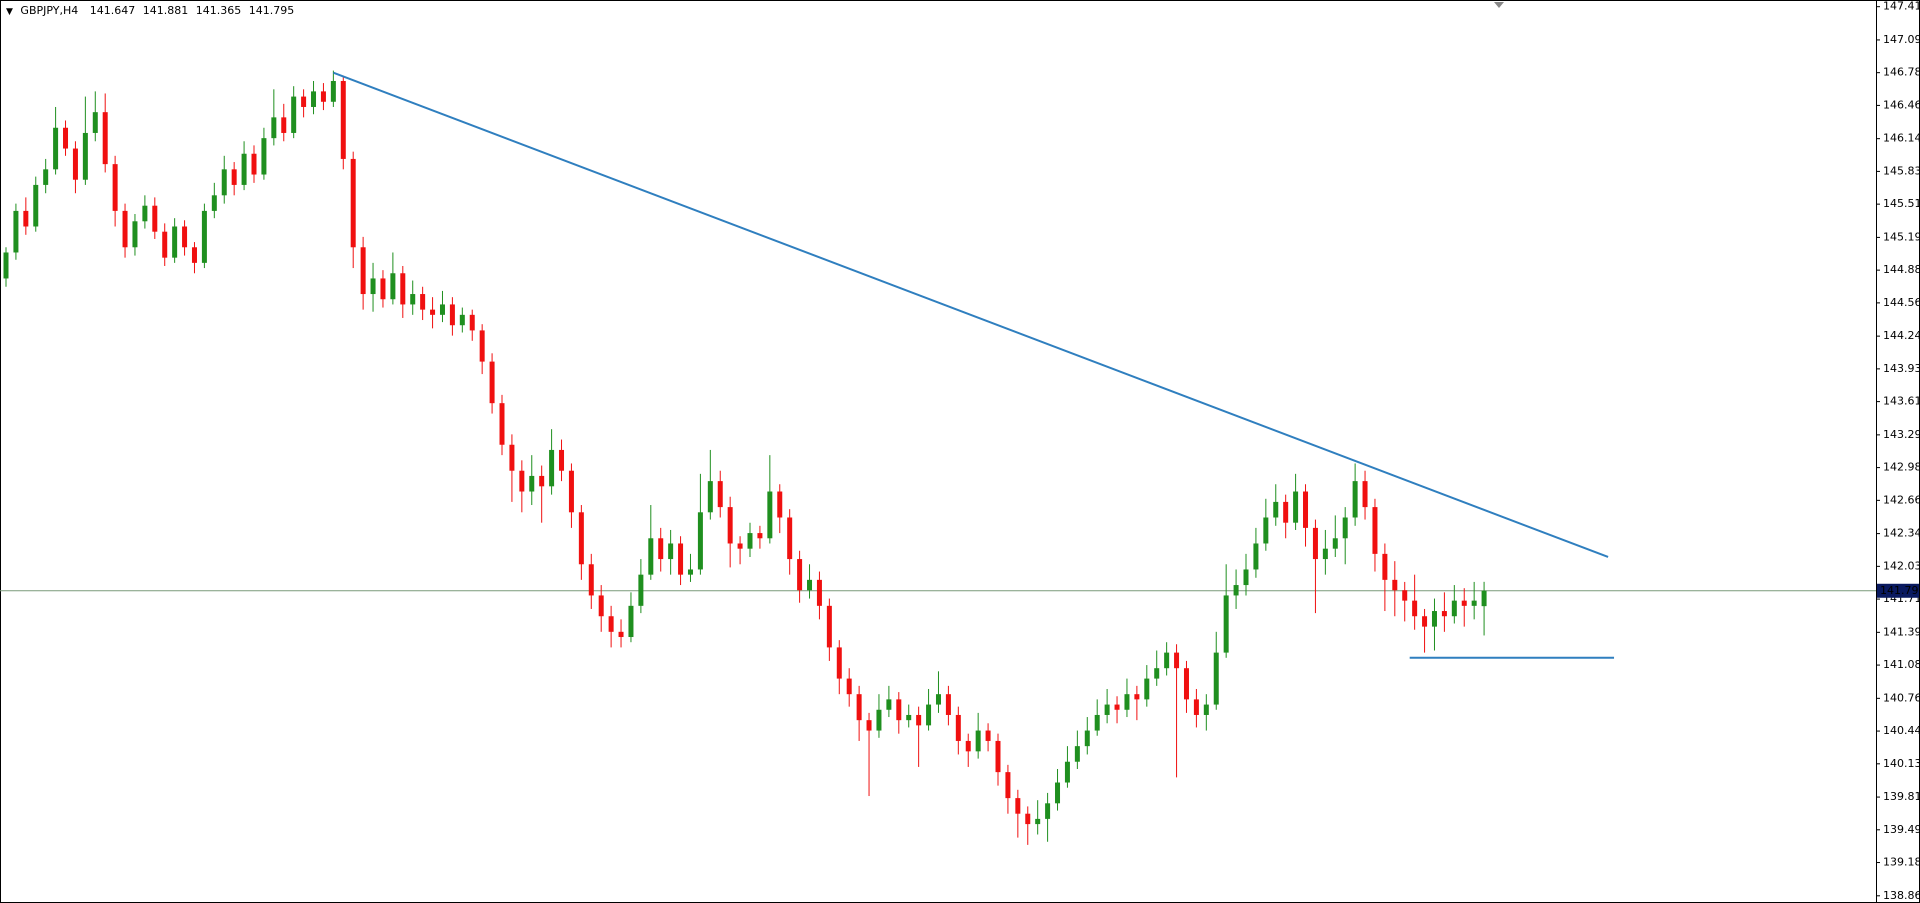 Image resolution: width=1920 pixels, height=903 pixels. Describe the element at coordinates (1901, 368) in the screenshot. I see `y-tick-label: 143.930` at that location.